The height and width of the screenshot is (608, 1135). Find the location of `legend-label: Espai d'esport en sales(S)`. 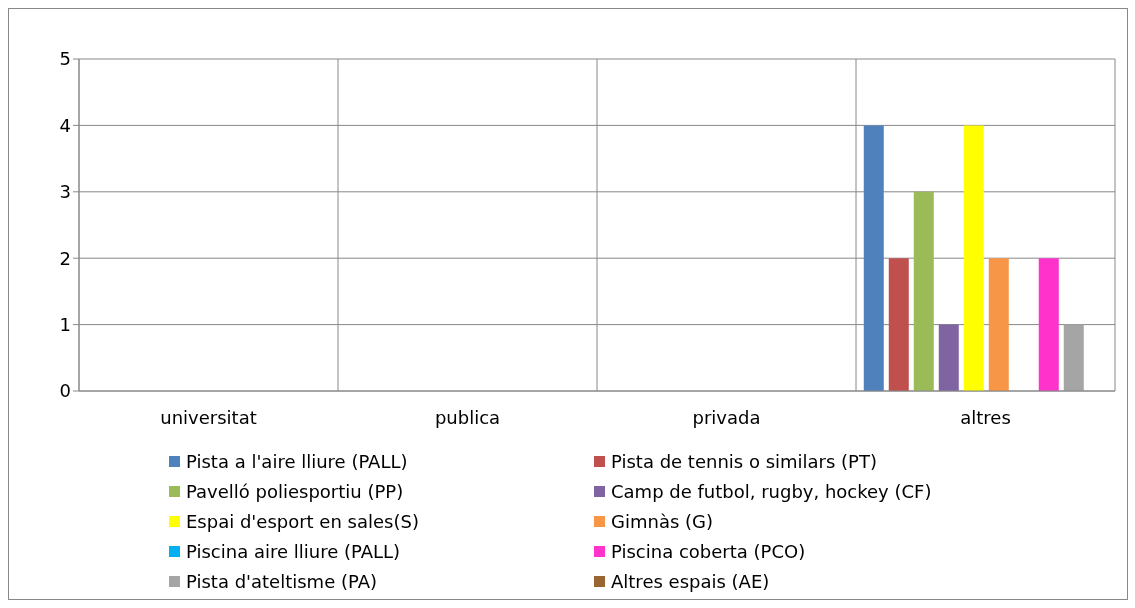

legend-label: Espai d'esport en sales(S) is located at coordinates (302, 521).